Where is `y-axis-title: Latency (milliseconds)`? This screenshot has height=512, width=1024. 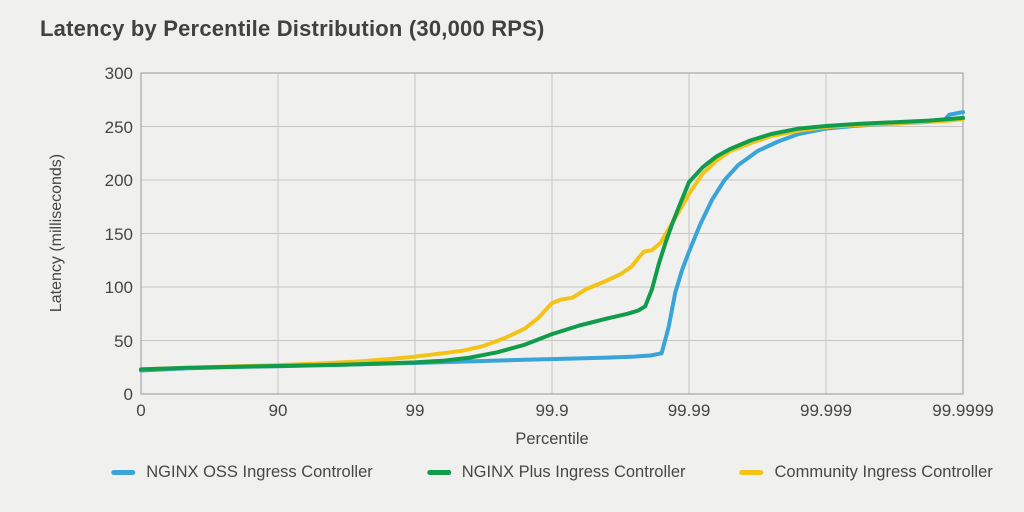 y-axis-title: Latency (milliseconds) is located at coordinates (56, 233).